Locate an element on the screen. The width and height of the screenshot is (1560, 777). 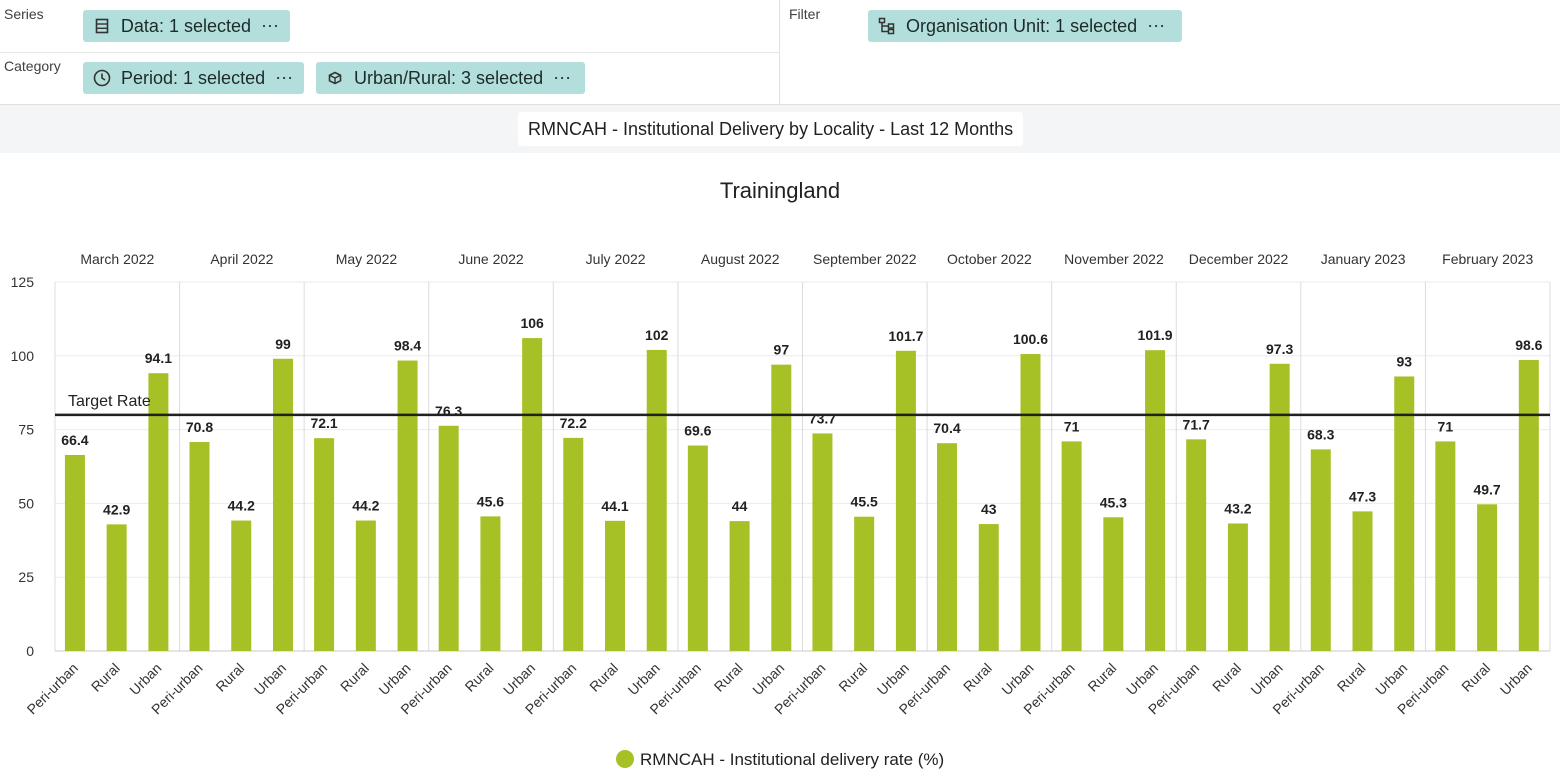
data-label: 98.4 is located at coordinates (407, 346).